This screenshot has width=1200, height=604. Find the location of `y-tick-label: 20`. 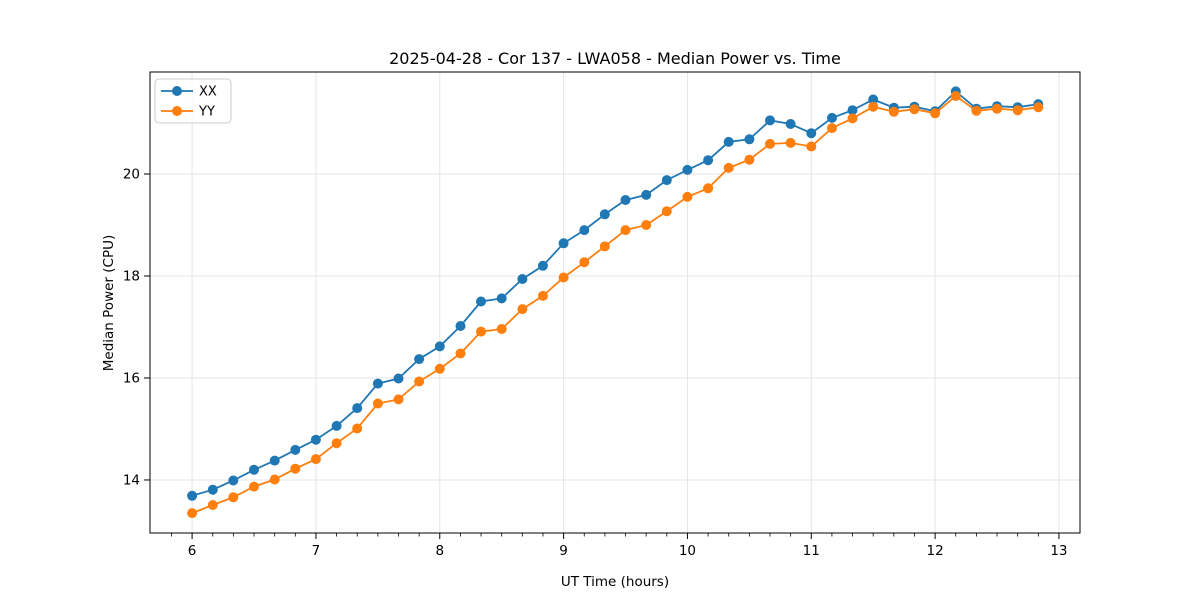

y-tick-label: 20 is located at coordinates (131, 174).